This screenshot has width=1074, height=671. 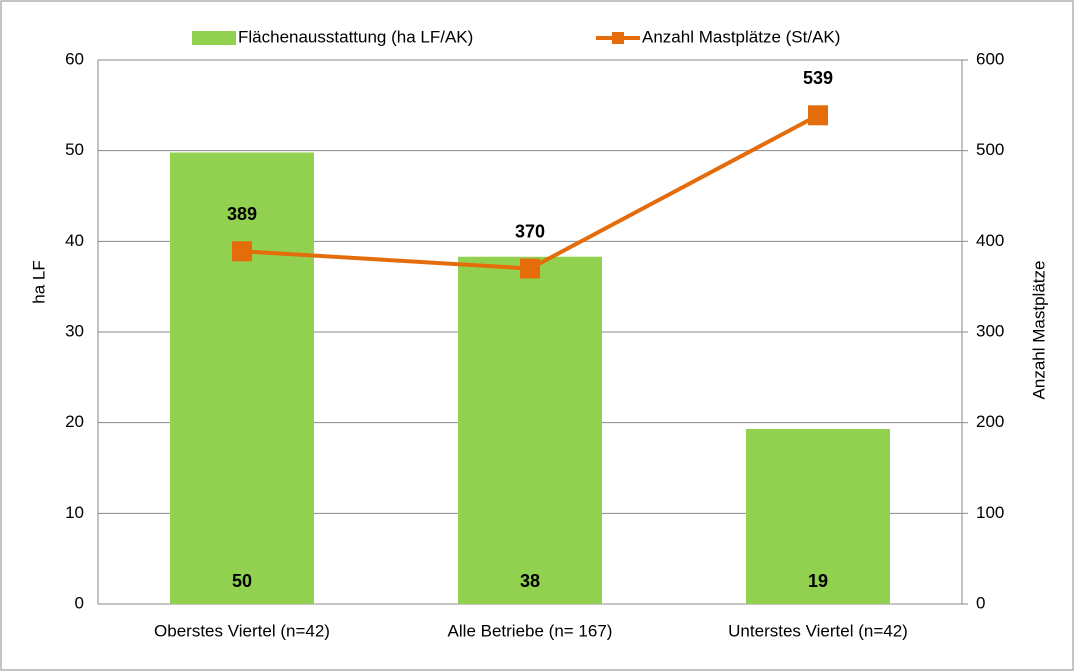 What do you see at coordinates (741, 36) in the screenshot?
I see `legend-label: Anzahl Mastplätze (St/AK)` at bounding box center [741, 36].